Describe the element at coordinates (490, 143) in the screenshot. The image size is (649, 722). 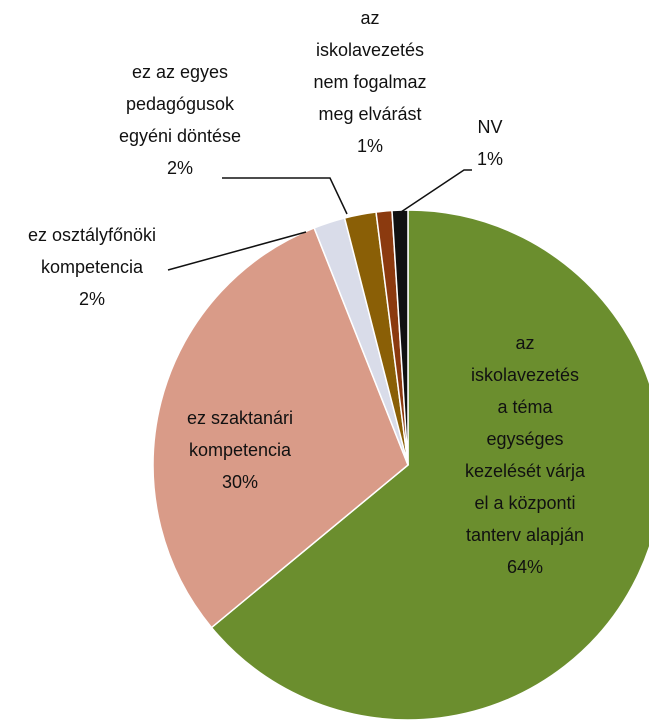
I see `slice-label: NV 1%` at that location.